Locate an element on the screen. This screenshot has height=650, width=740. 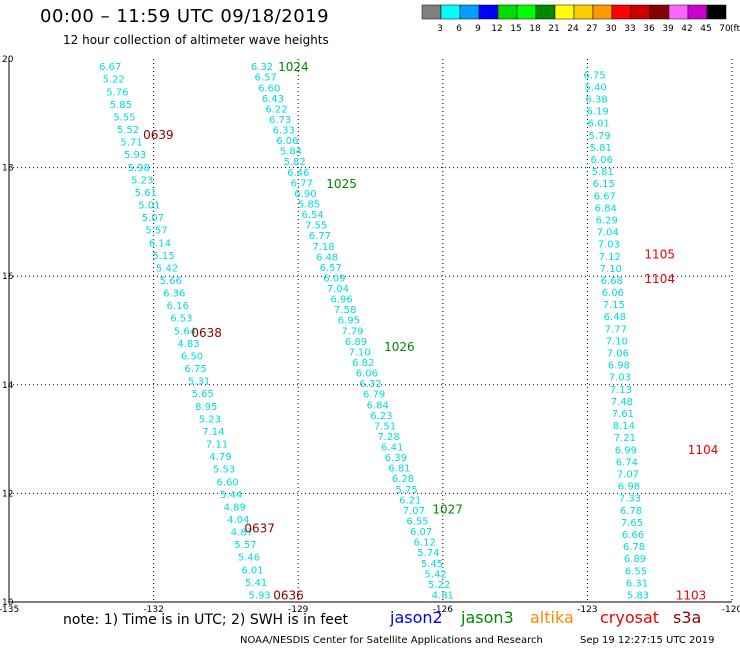
wave-height-value: 6.43 is located at coordinates (273, 99).